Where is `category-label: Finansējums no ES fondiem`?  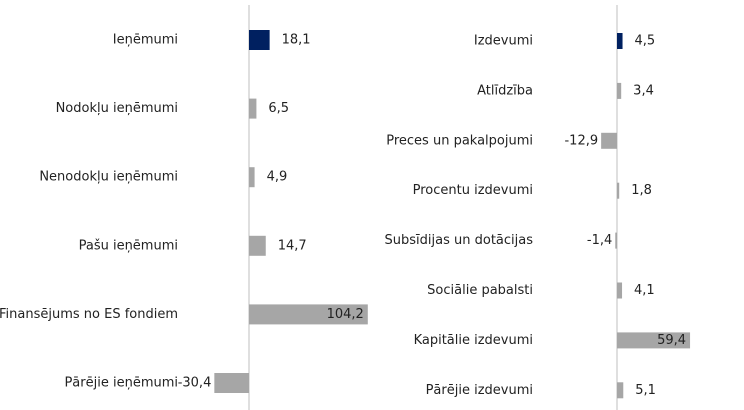 category-label: Finansējums no ES fondiem is located at coordinates (89, 314).